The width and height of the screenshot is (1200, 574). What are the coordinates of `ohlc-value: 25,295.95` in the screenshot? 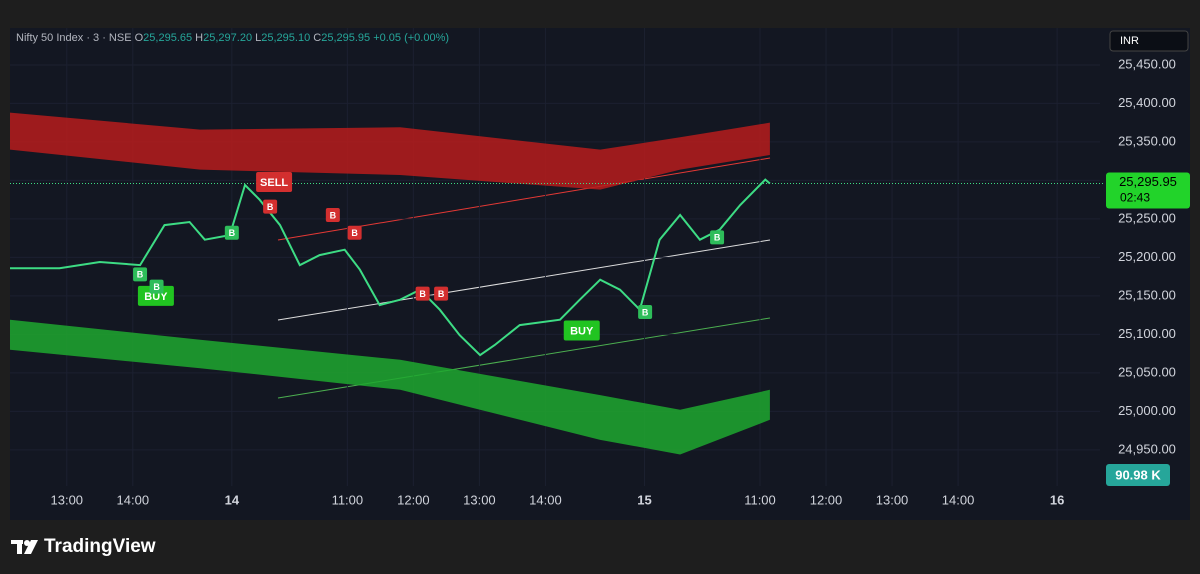 It's located at (346, 38).